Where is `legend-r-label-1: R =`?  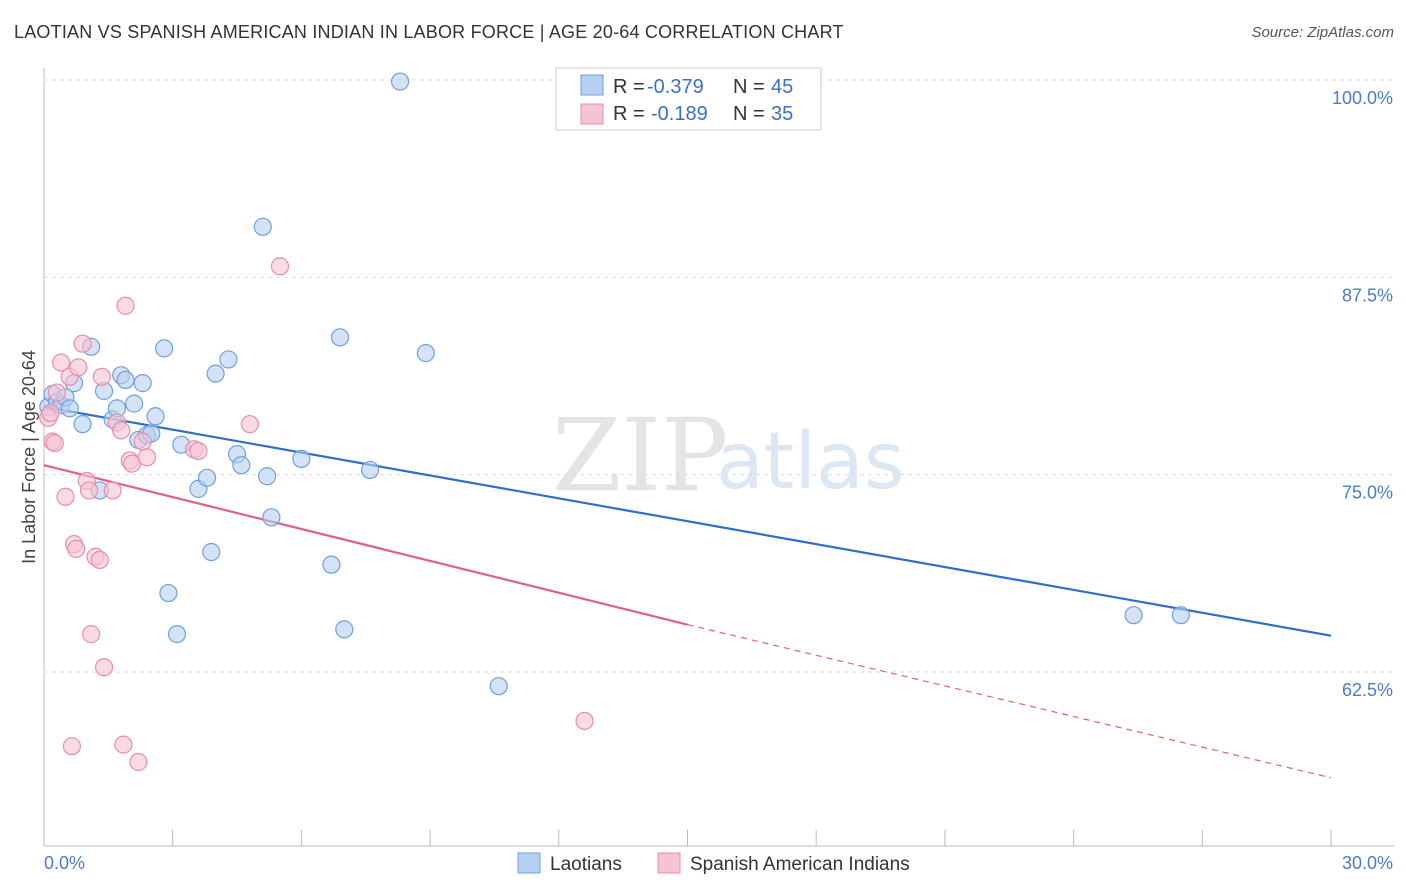 legend-r-label-1: R = is located at coordinates (629, 87).